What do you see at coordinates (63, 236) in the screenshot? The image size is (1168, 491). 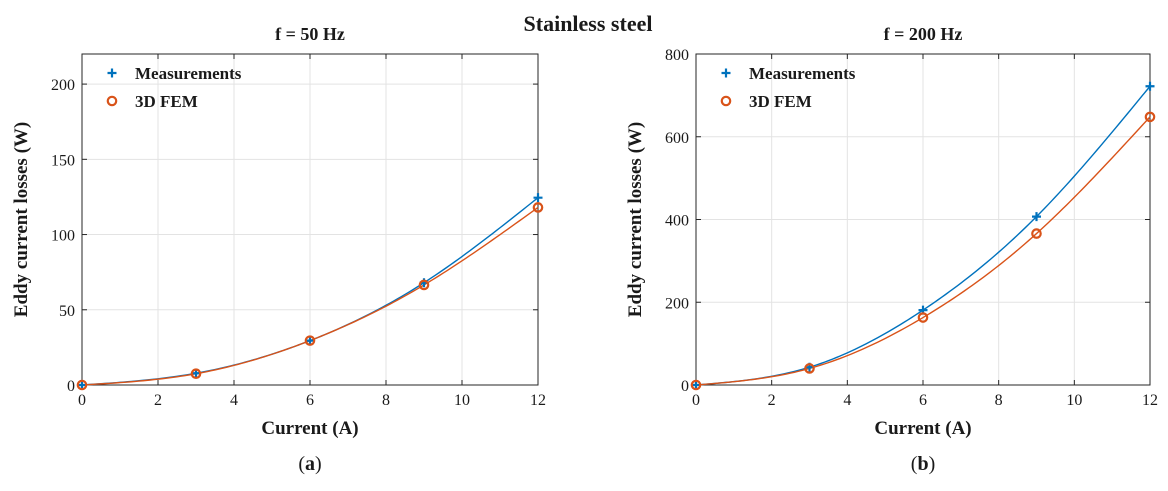 I see `y-tick-label: 100` at bounding box center [63, 236].